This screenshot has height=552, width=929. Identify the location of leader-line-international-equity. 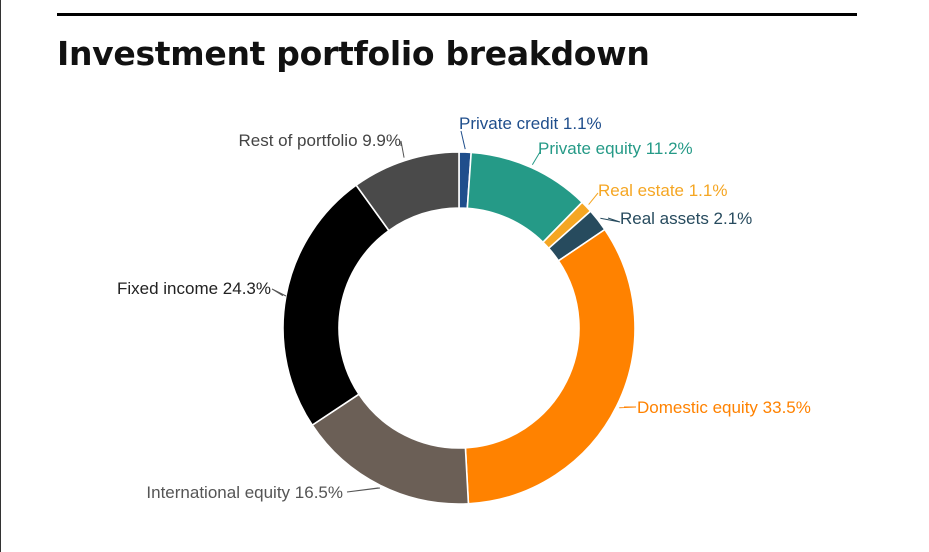
(363, 490).